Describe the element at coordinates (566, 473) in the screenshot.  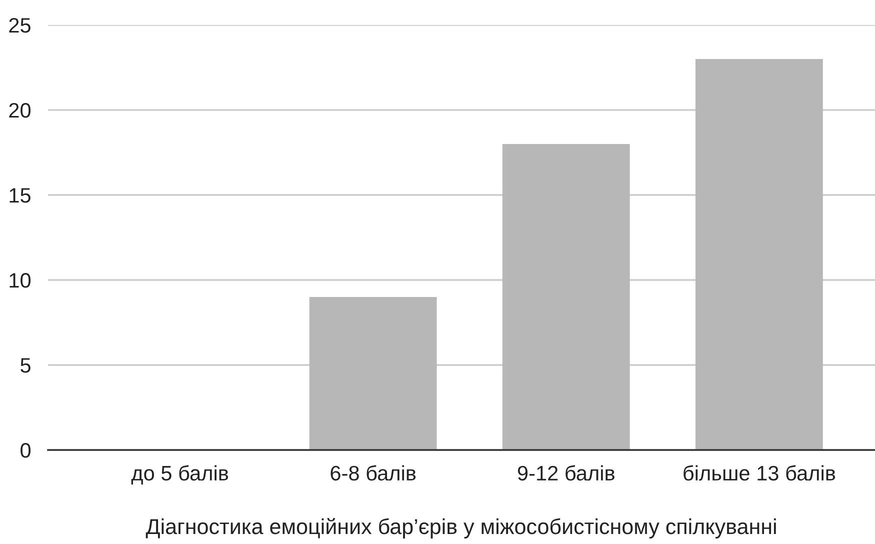
I see `x-tick-label: 9-12 балів` at that location.